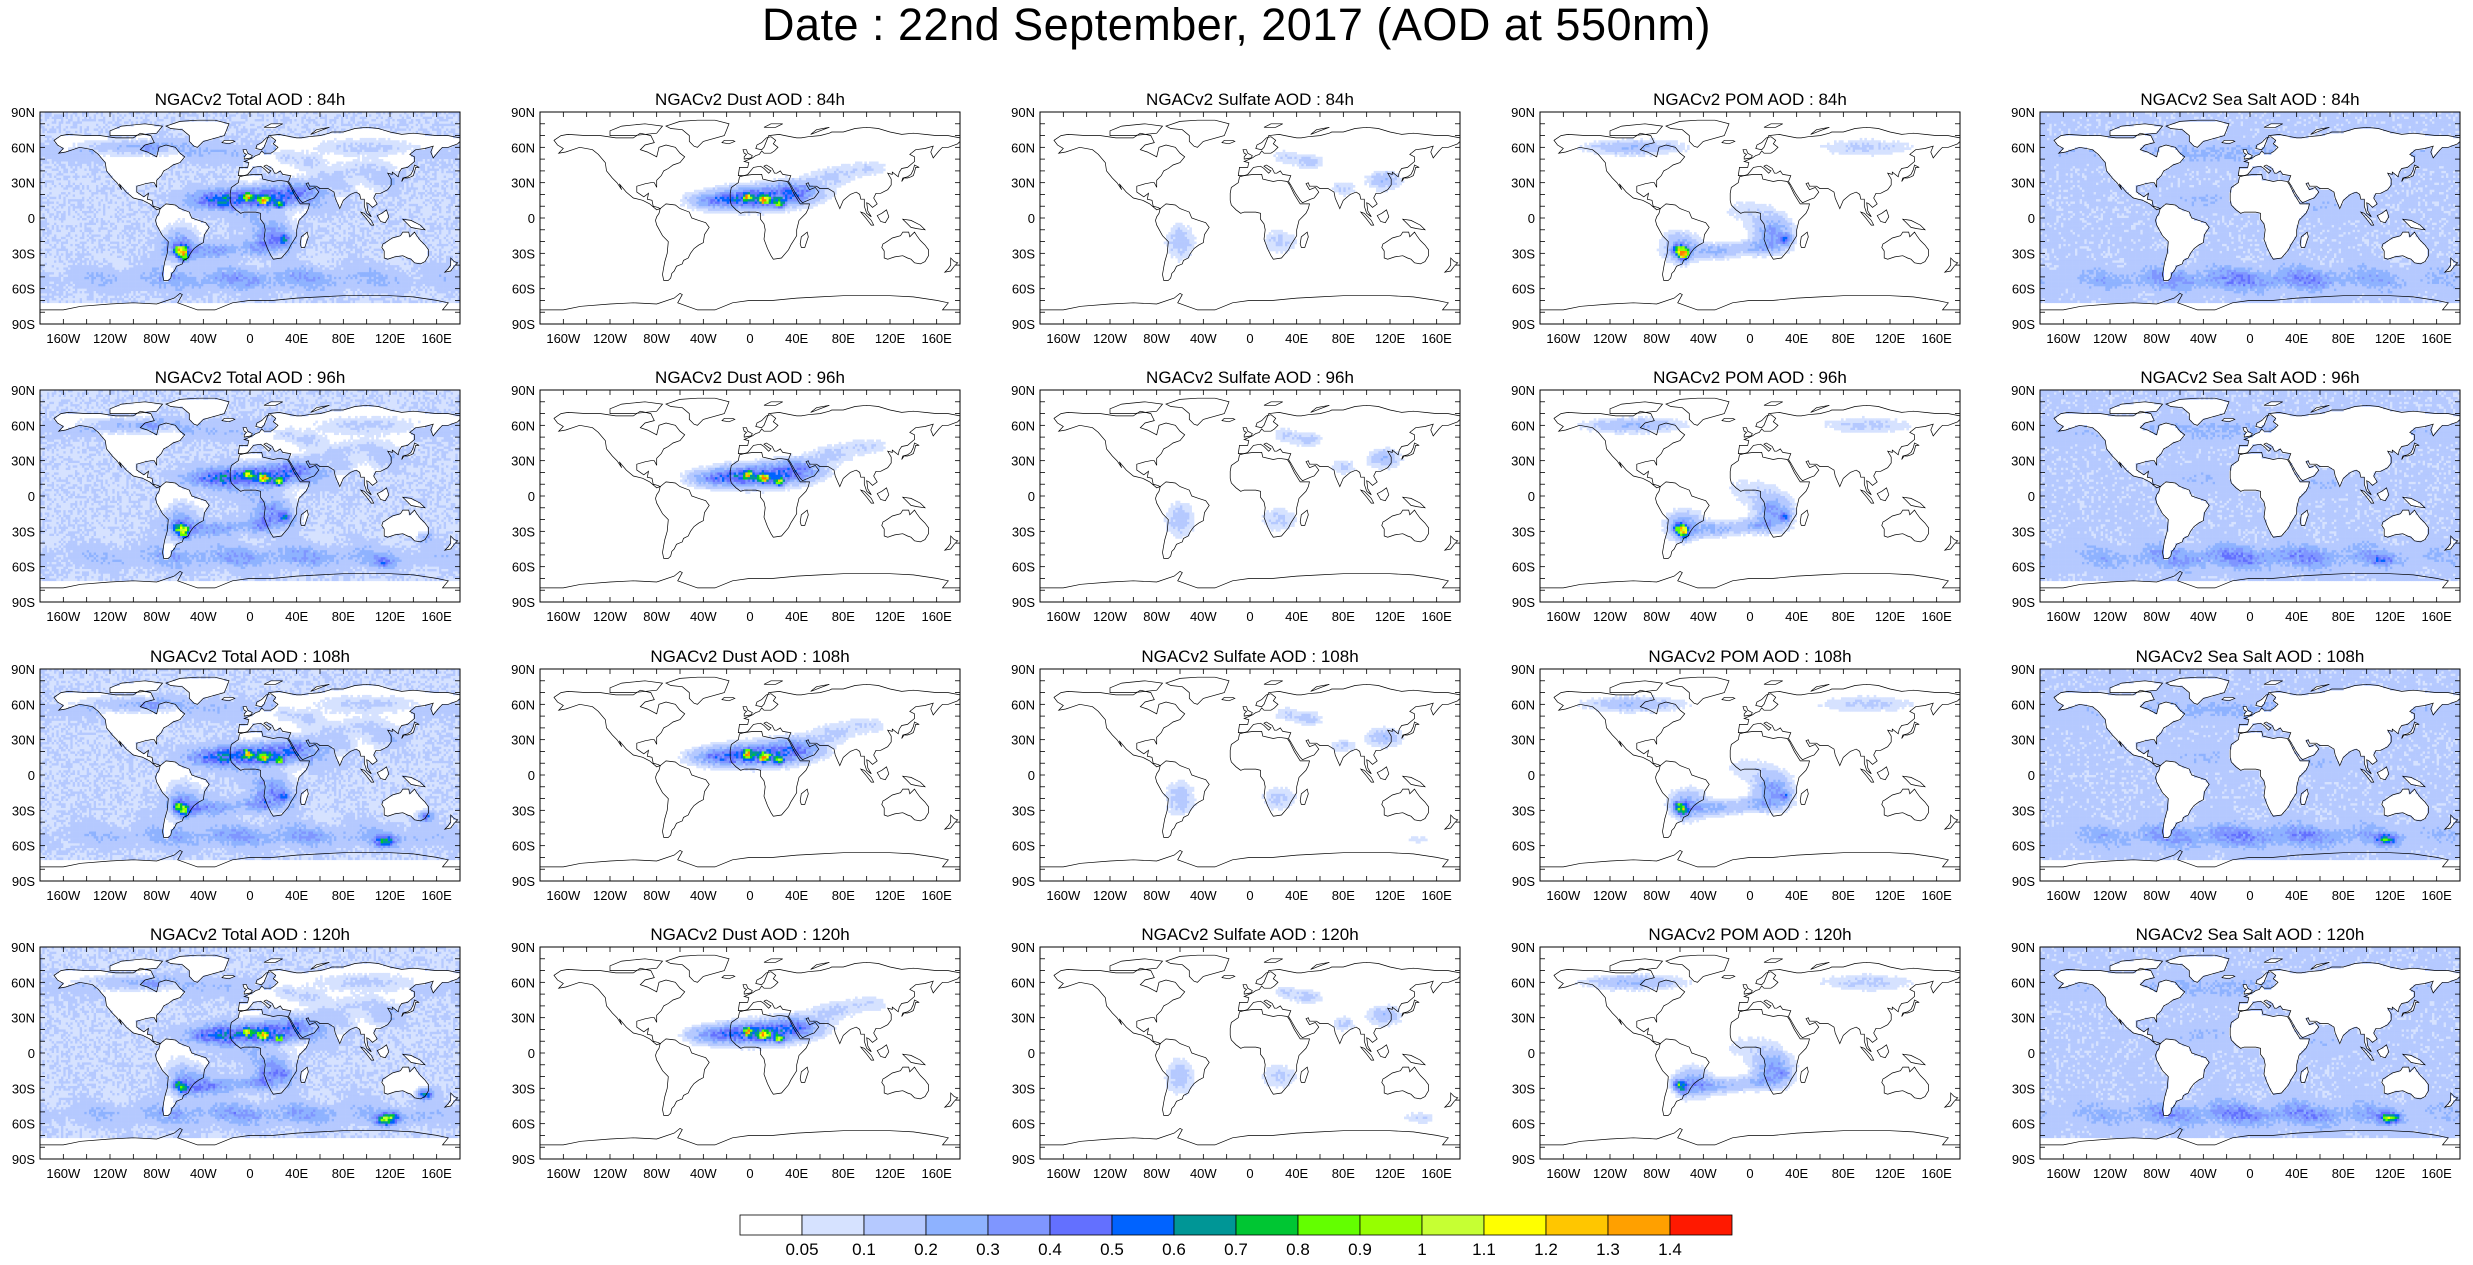 The image size is (2473, 1265). What do you see at coordinates (1250, 215) in the screenshot?
I see `coastlines` at bounding box center [1250, 215].